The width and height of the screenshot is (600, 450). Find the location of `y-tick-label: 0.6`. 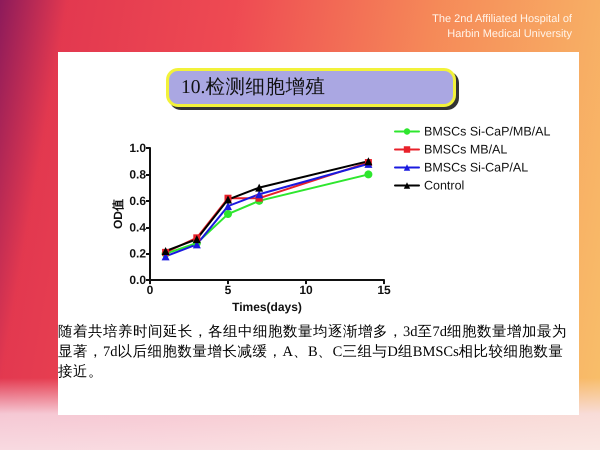

y-tick-label: 0.6 is located at coordinates (137, 201).